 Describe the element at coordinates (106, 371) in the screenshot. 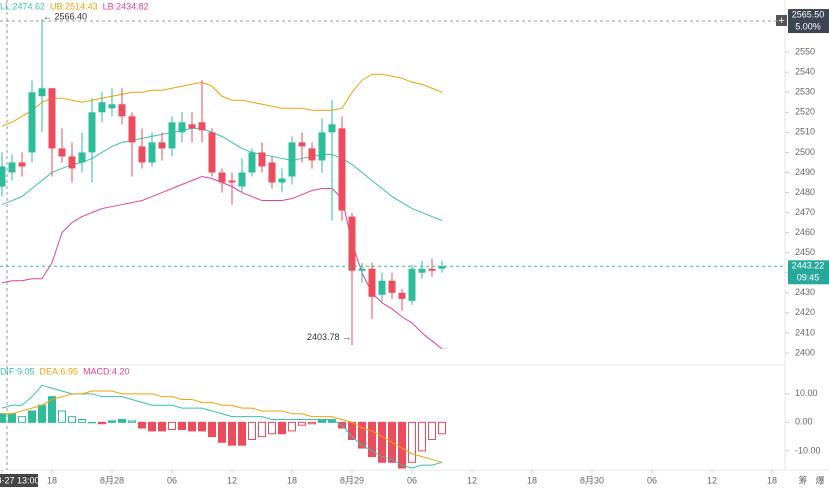

I see `macd-legend-item: MACD:4.20` at that location.